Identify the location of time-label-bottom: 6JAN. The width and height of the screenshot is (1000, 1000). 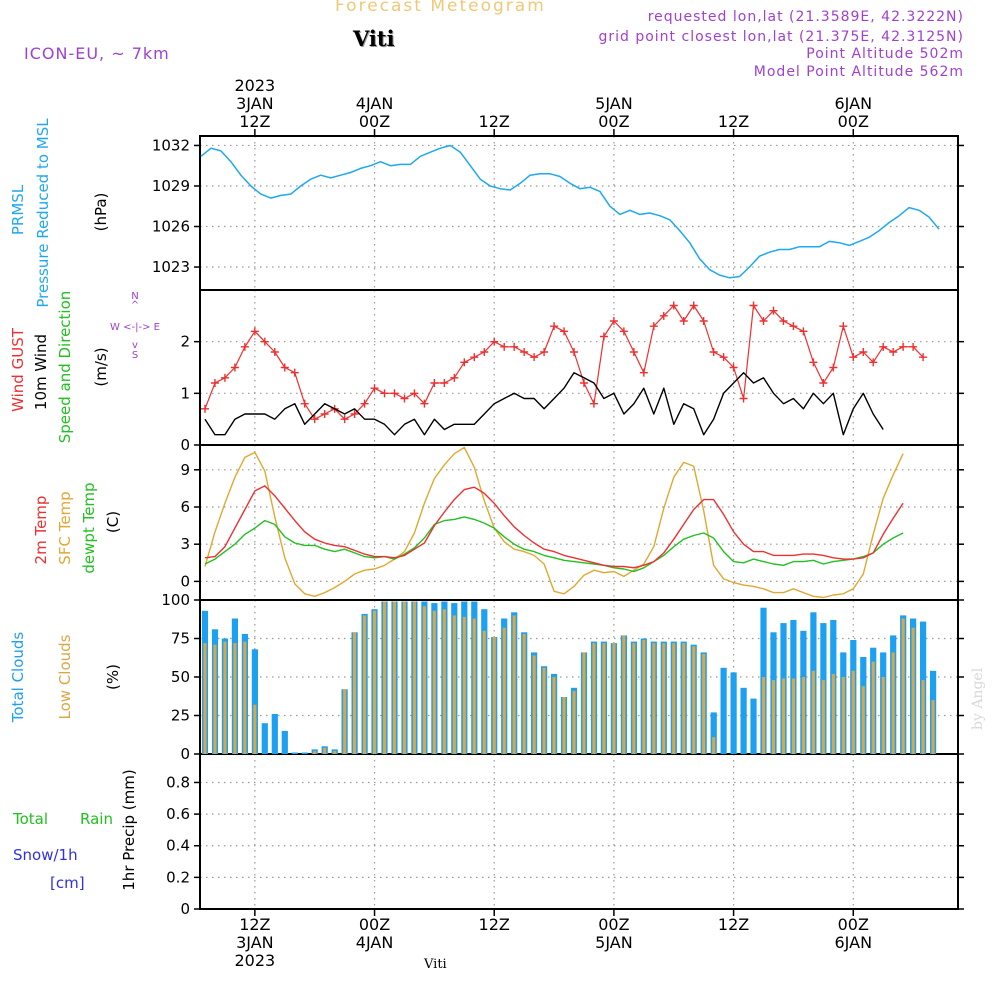
(854, 942).